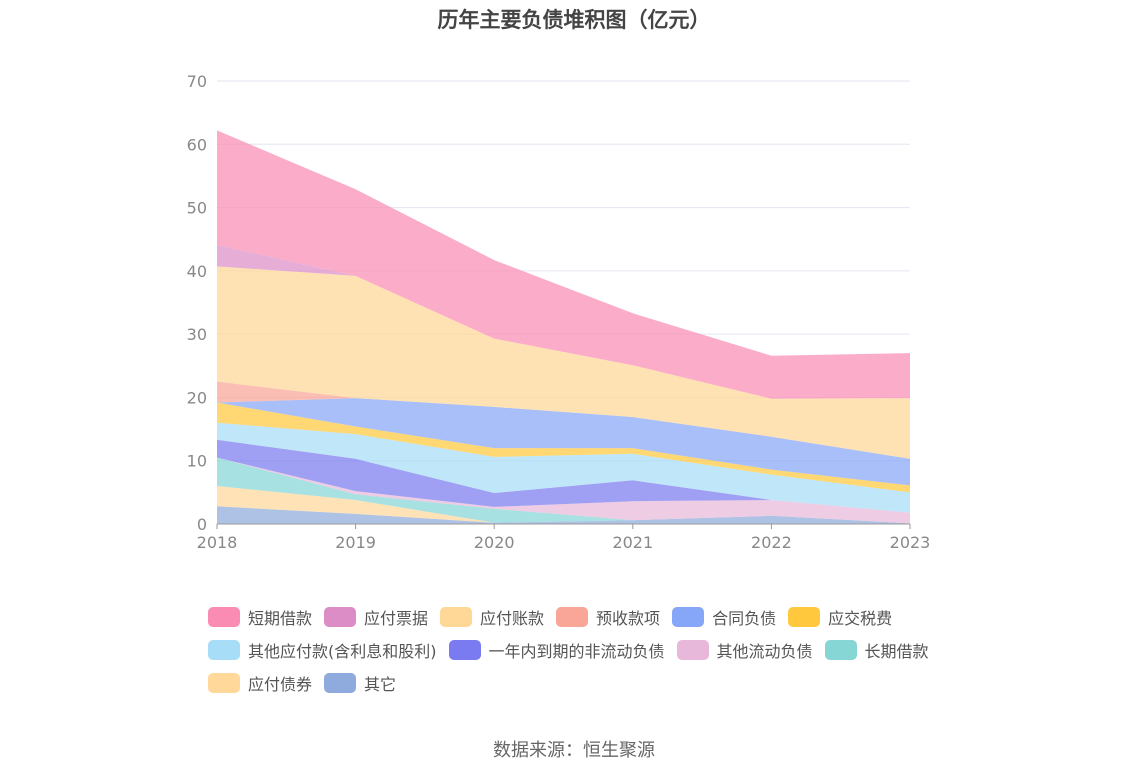 This screenshot has height=776, width=1148. What do you see at coordinates (197, 334) in the screenshot?
I see `y-tick-label: 30` at bounding box center [197, 334].